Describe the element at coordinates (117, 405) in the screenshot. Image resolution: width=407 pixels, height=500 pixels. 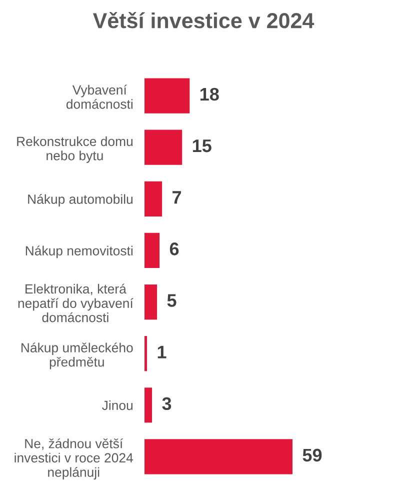
I see `y-tick-label: Jinou` at that location.